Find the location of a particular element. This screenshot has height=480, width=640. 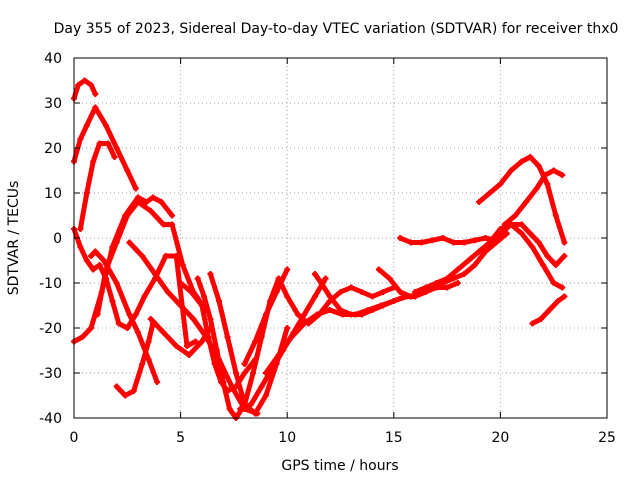

series-arc1 is located at coordinates (85, 89).